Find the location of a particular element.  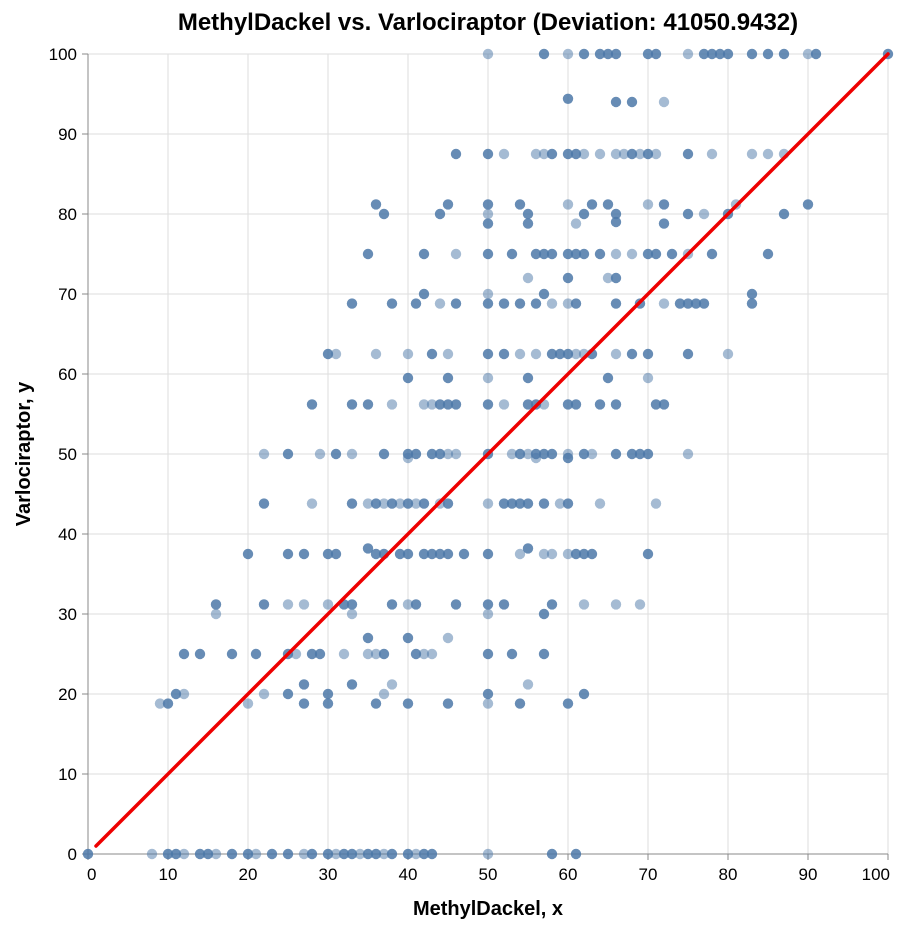

y-tick-label: 70 is located at coordinates (67, 294).